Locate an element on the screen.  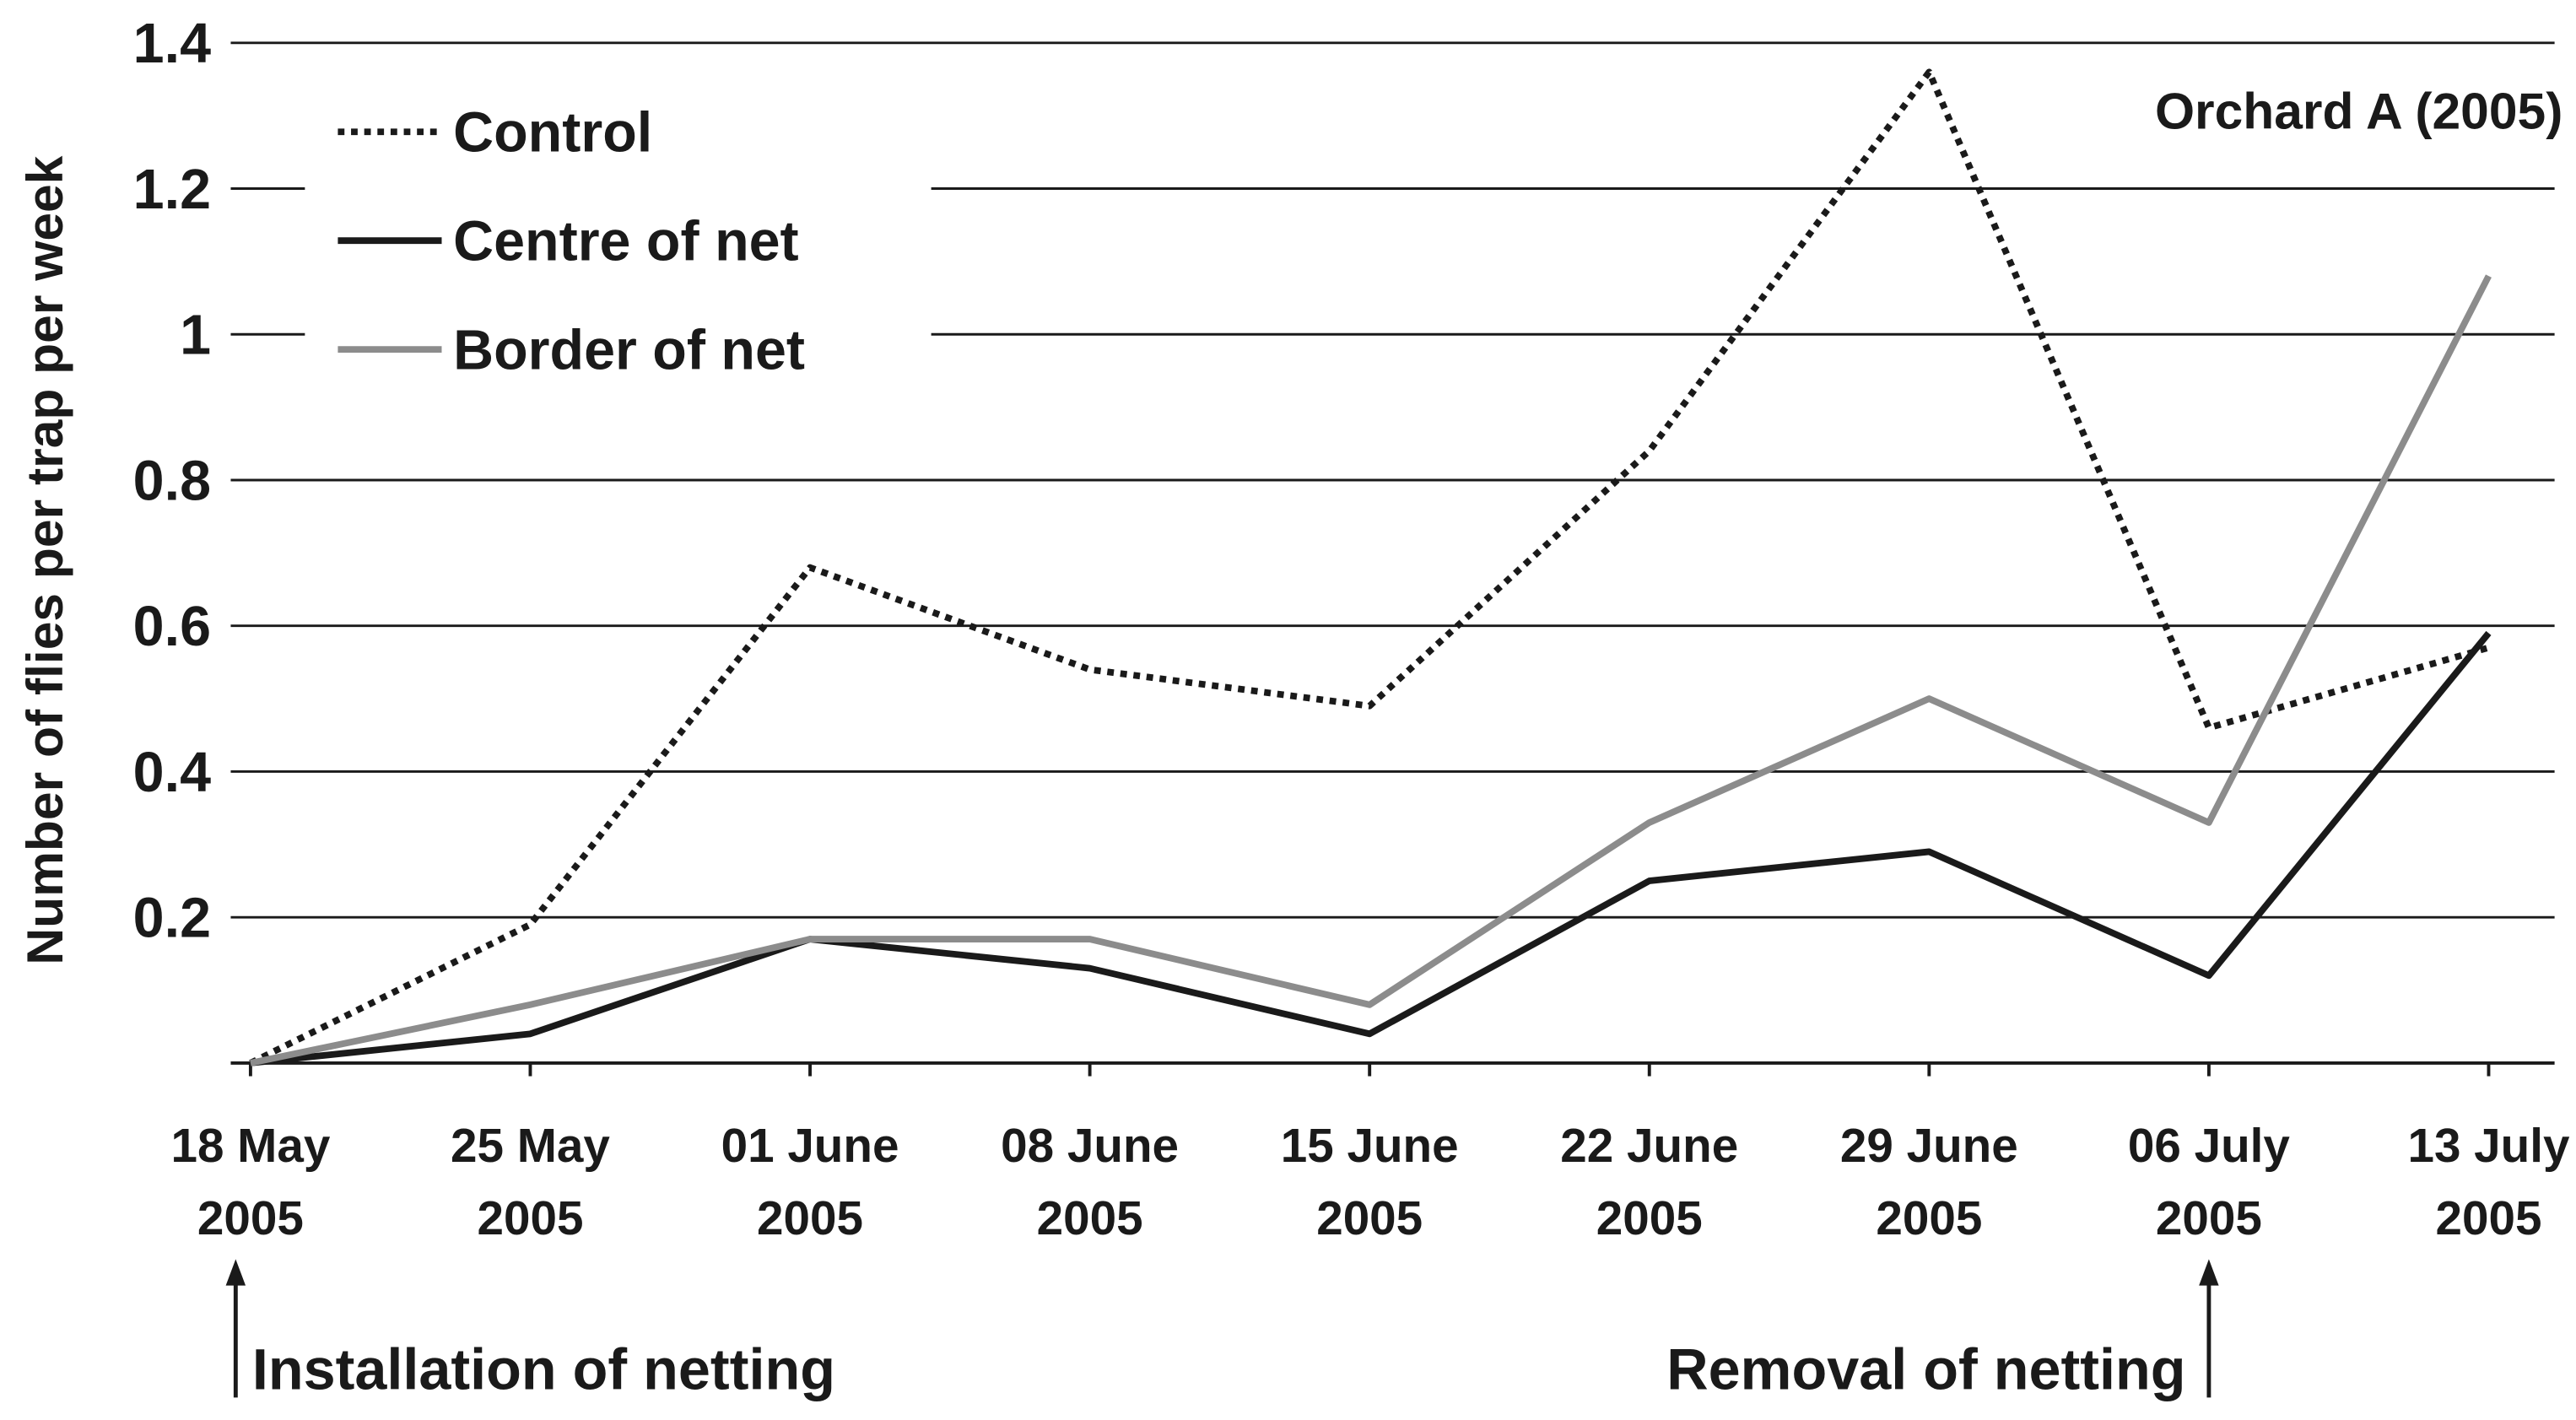
x-tick-label-line: 01 June is located at coordinates (810, 1146).